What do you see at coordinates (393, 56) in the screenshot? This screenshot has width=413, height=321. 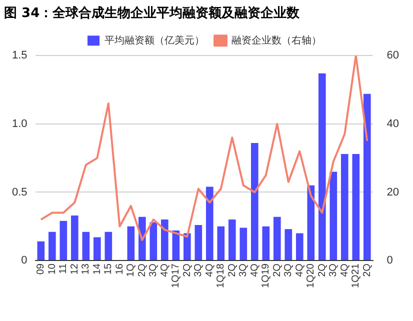 I see `y2-tick-label: 60` at bounding box center [393, 56].